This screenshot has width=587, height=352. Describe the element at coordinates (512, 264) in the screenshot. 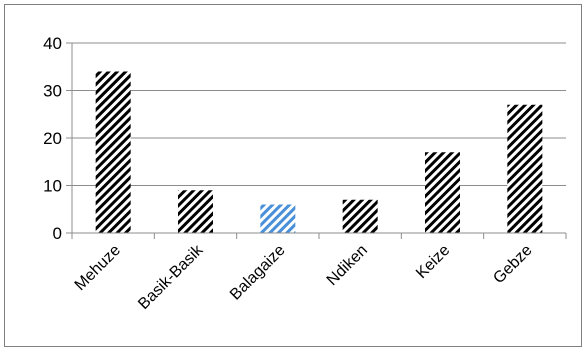

I see `x-category-label: Gebze` at that location.